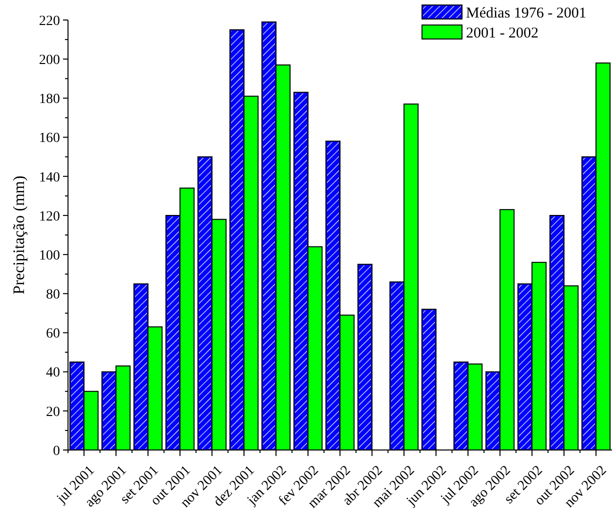  What do you see at coordinates (53, 412) in the screenshot?
I see `y-tick-label: 20` at bounding box center [53, 412].